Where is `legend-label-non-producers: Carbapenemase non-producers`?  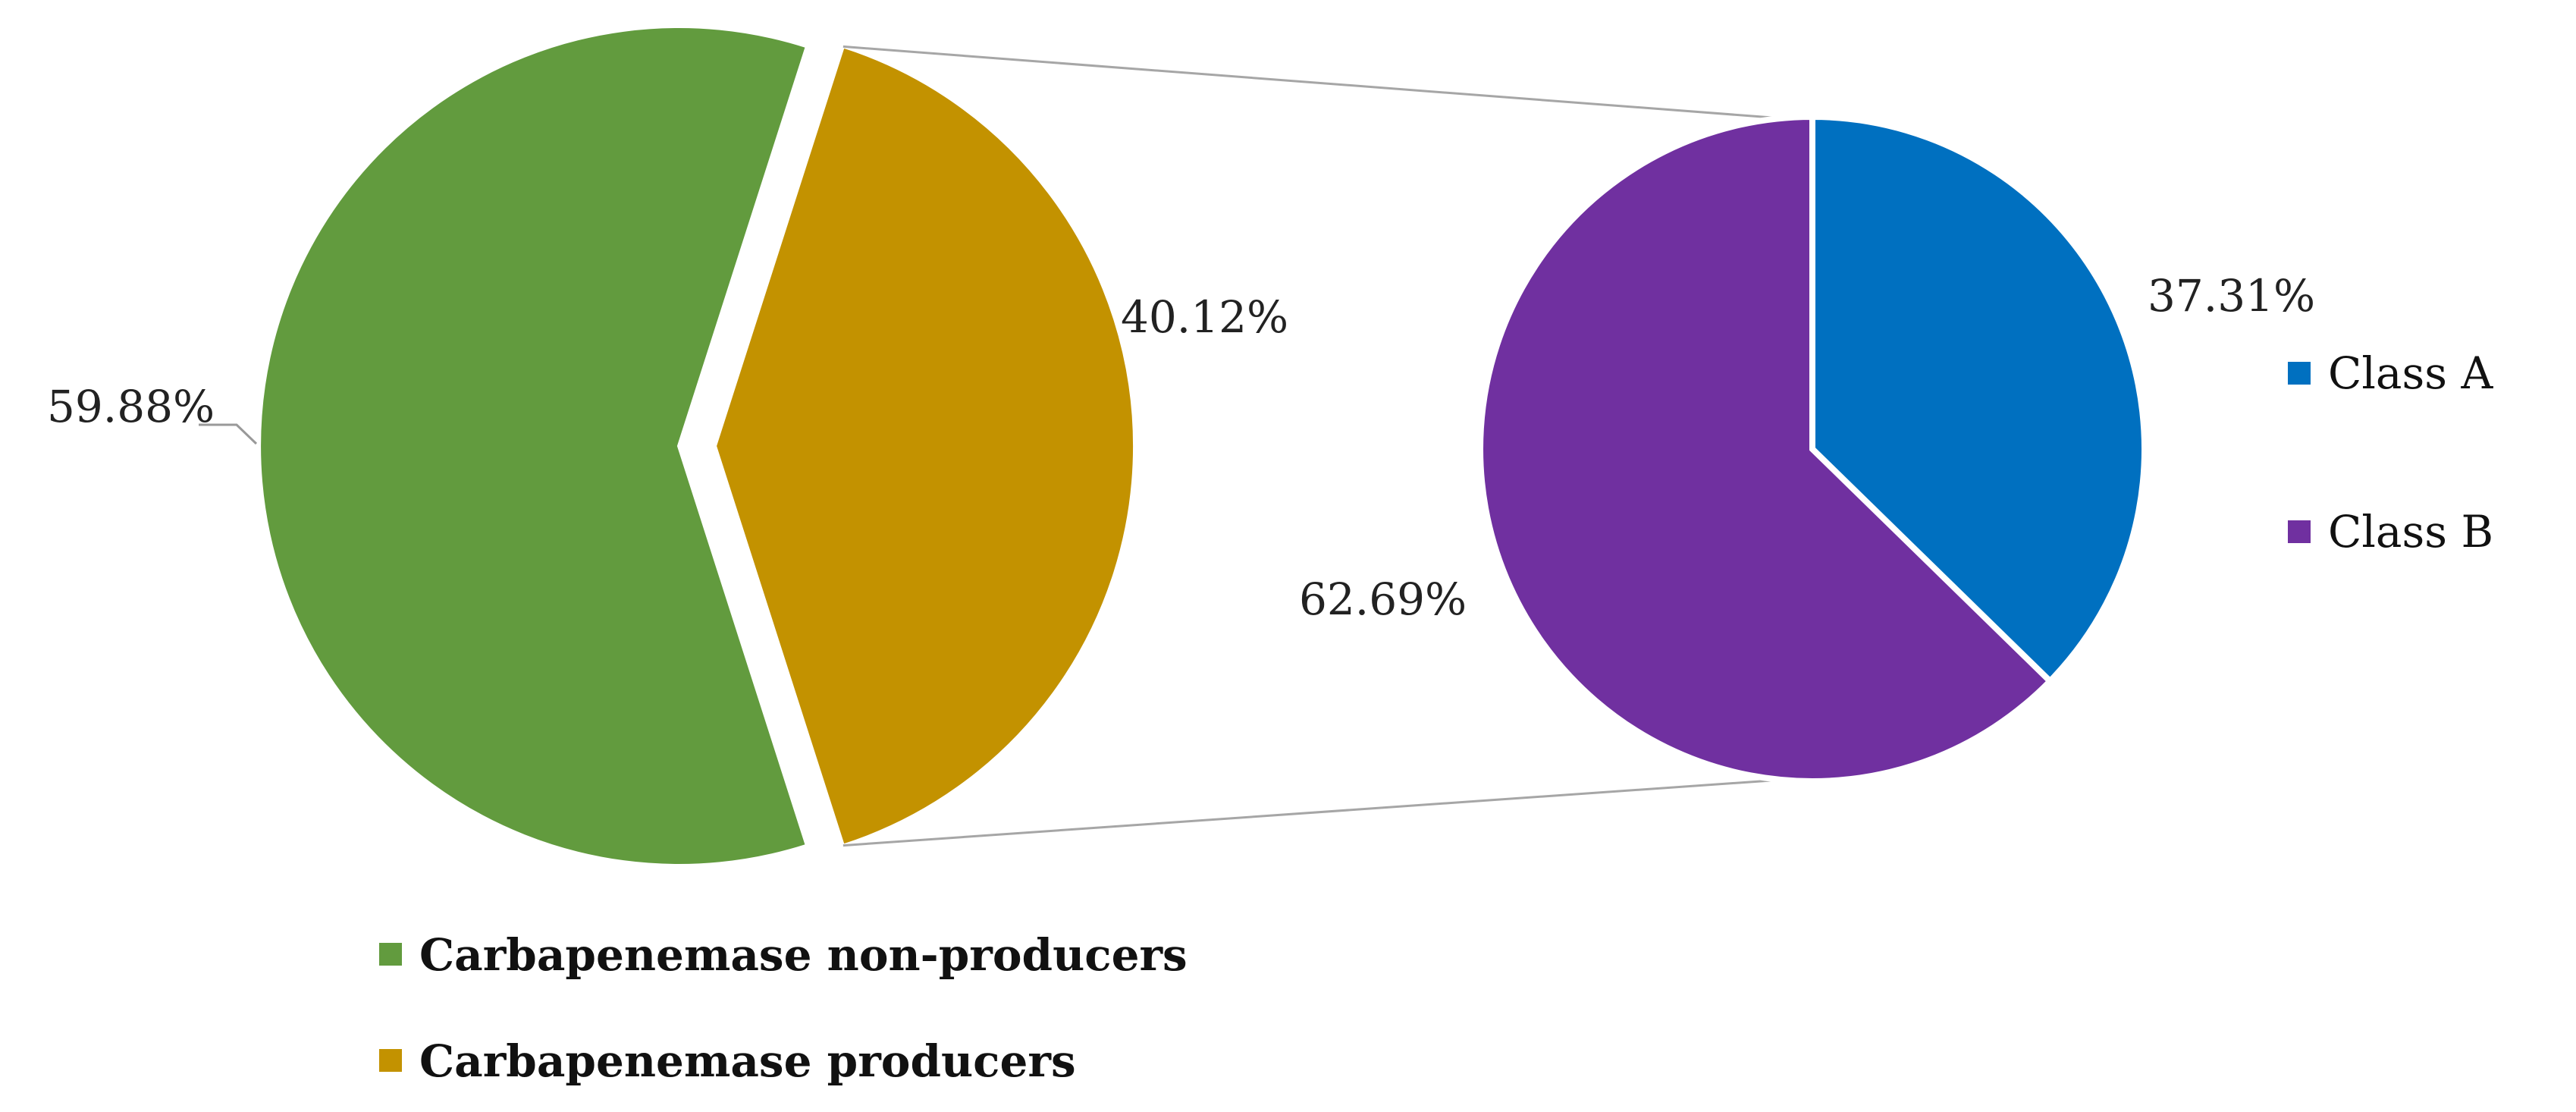
legend-label-non-producers: Carbapenemase non-producers is located at coordinates (803, 955).